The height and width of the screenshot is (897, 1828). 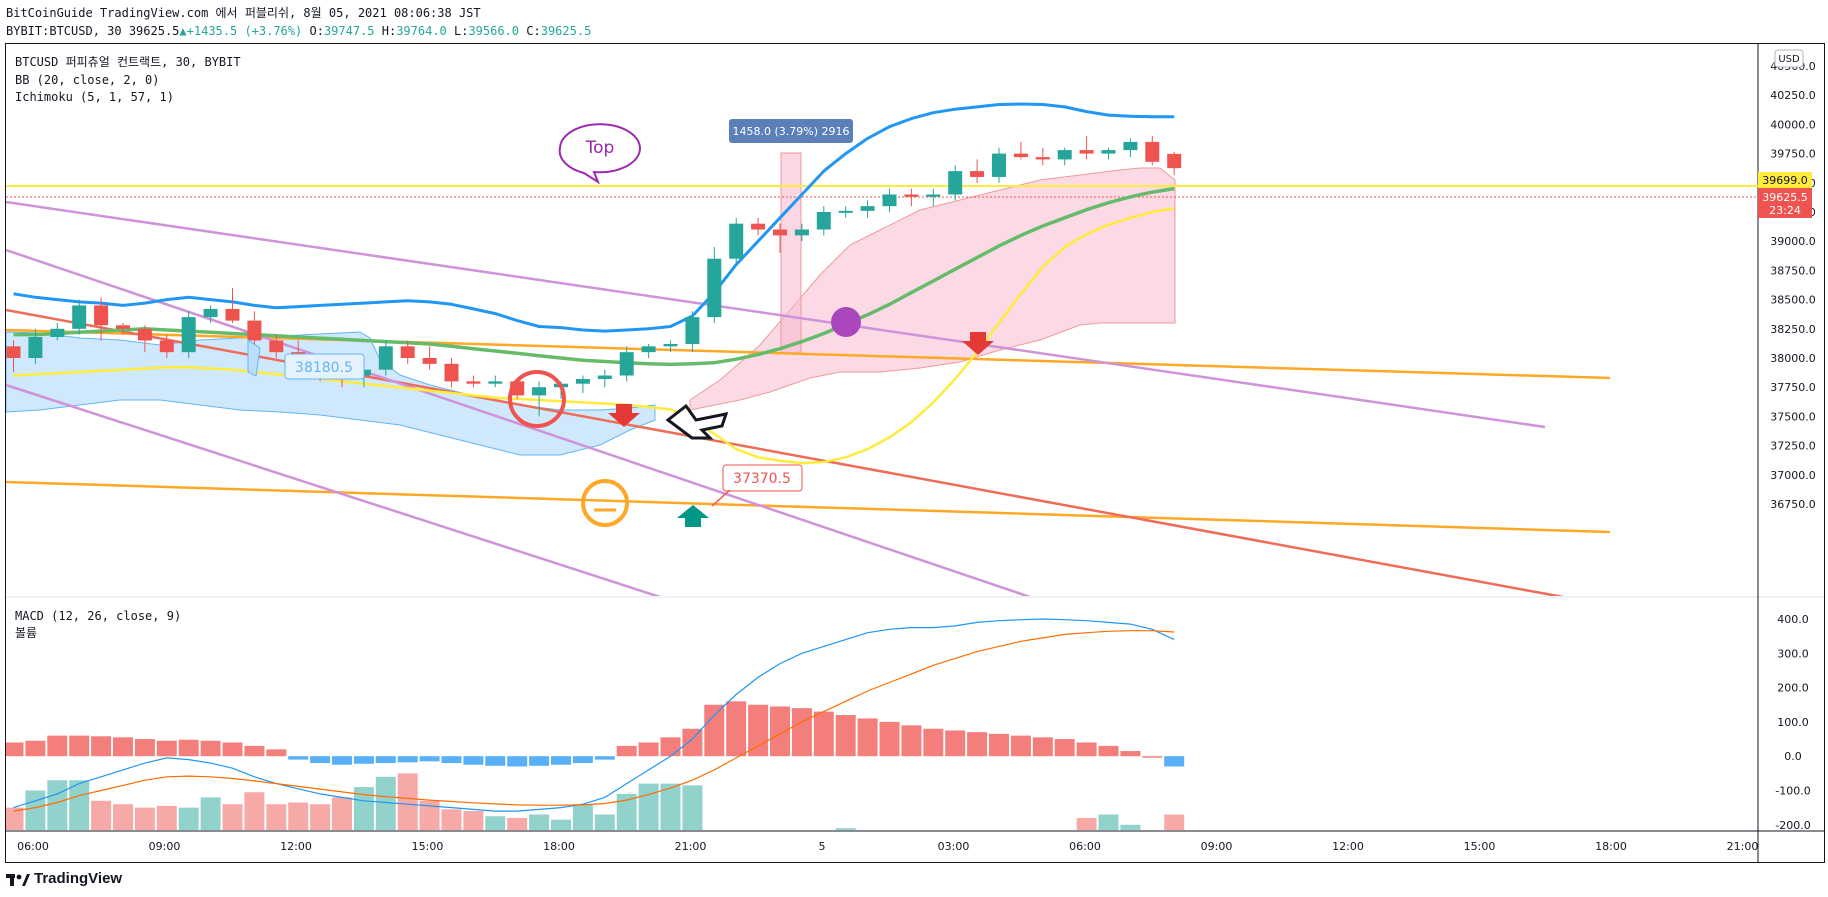 What do you see at coordinates (64, 878) in the screenshot?
I see `tradingview-logo: TradingView` at bounding box center [64, 878].